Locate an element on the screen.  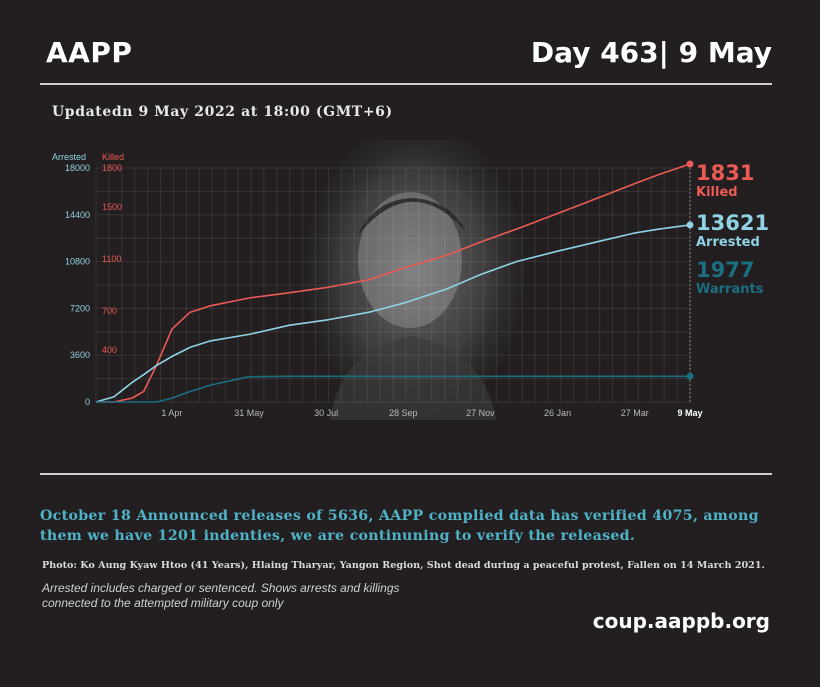
y-left-tick-label: 18000 is located at coordinates (77, 168).